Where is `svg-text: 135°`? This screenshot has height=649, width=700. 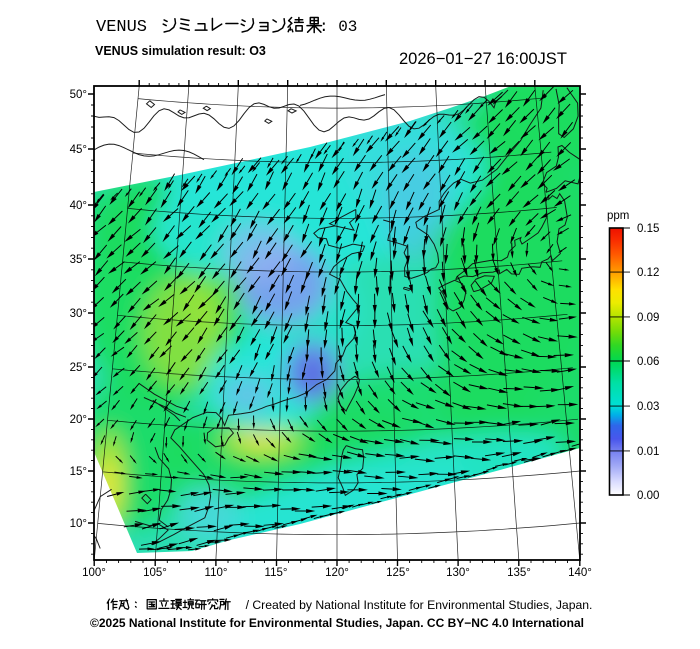
svg-text: 135° is located at coordinates (519, 573).